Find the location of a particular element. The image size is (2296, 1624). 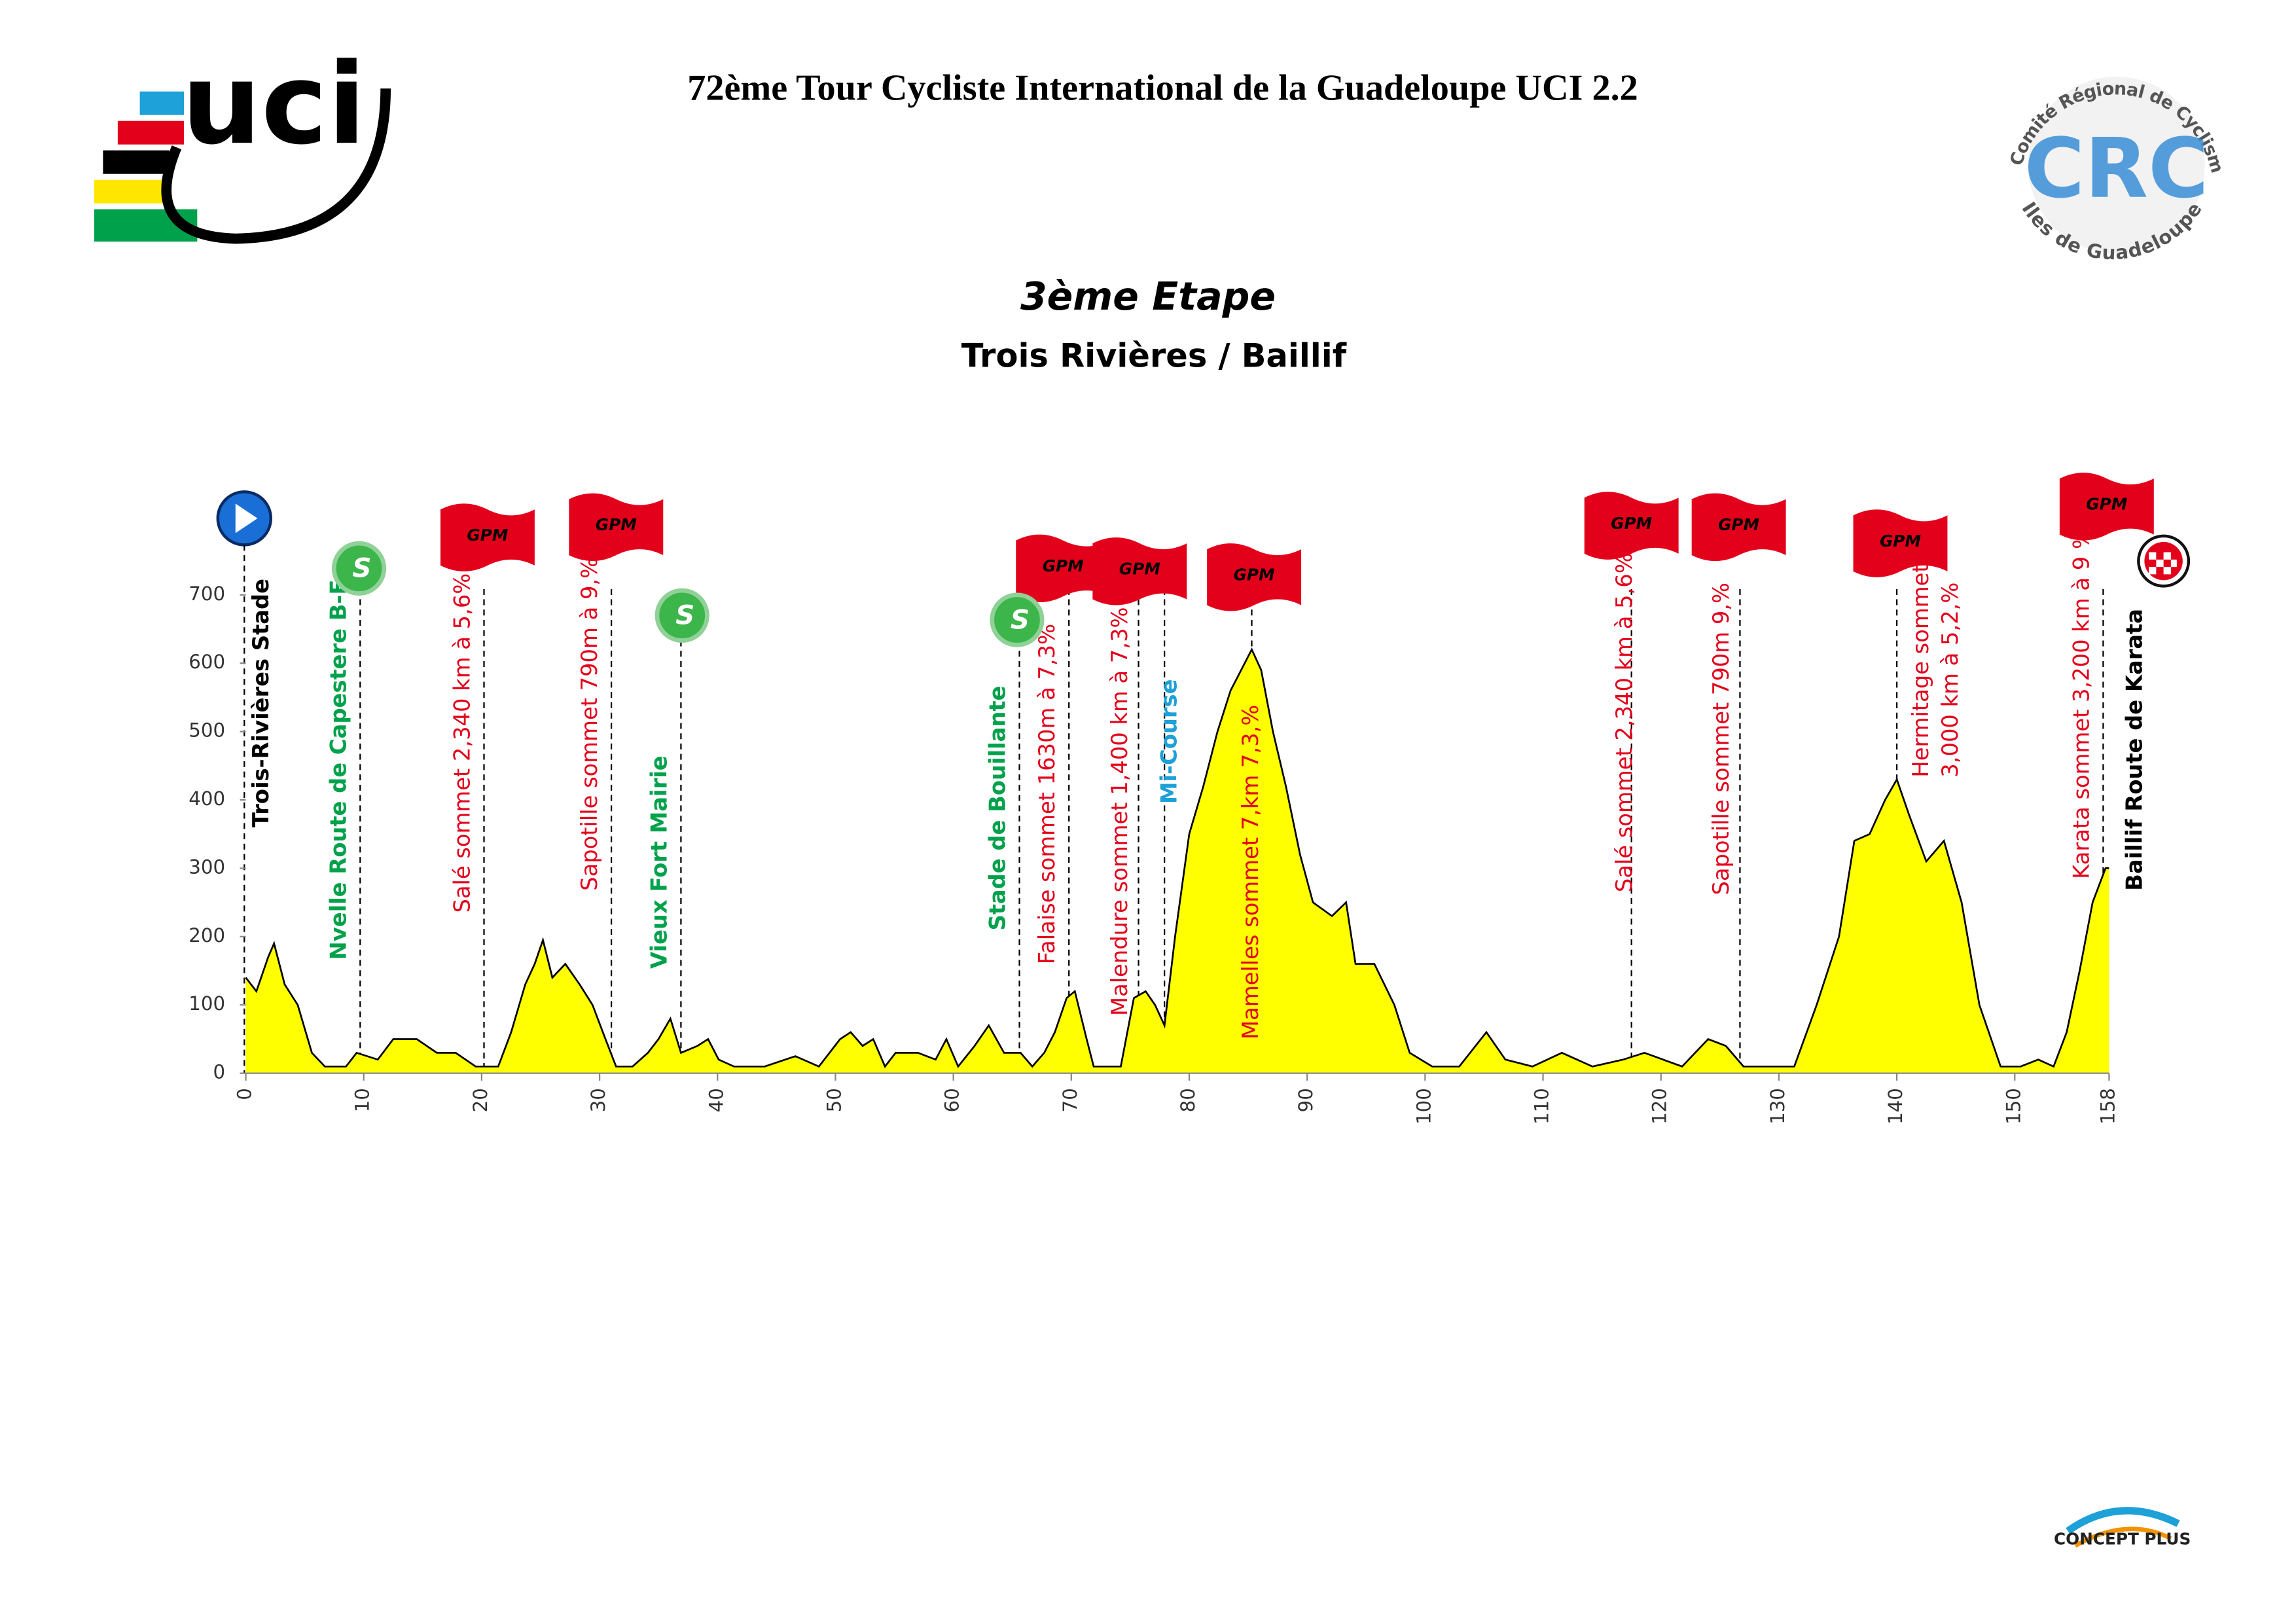

finish-icon is located at coordinates (2164, 561).